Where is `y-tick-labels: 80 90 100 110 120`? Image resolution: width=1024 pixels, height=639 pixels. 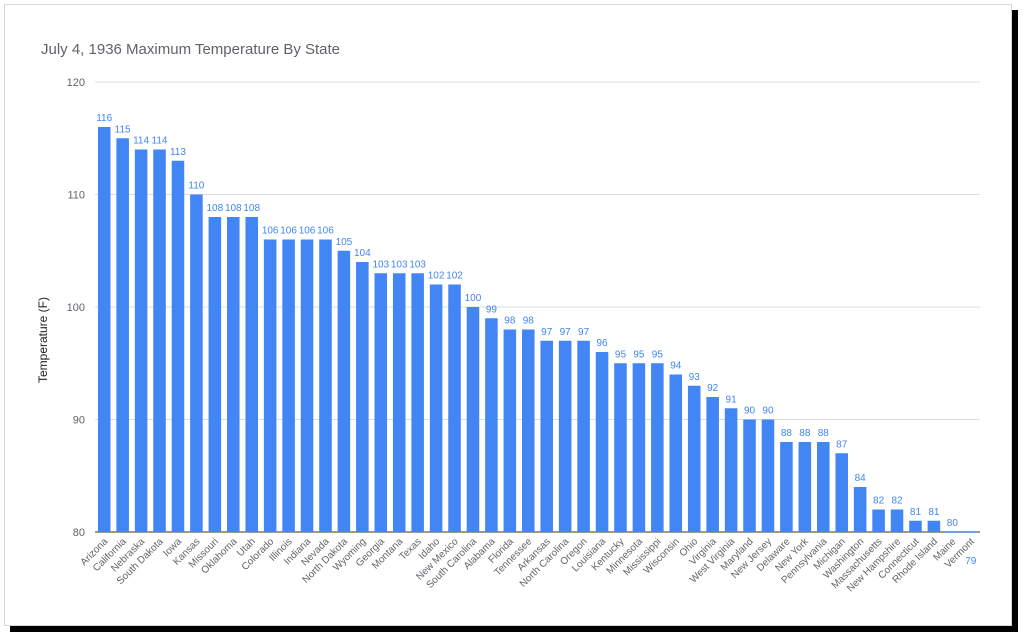
y-tick-labels: 80 90 100 110 120 is located at coordinates (76, 308).